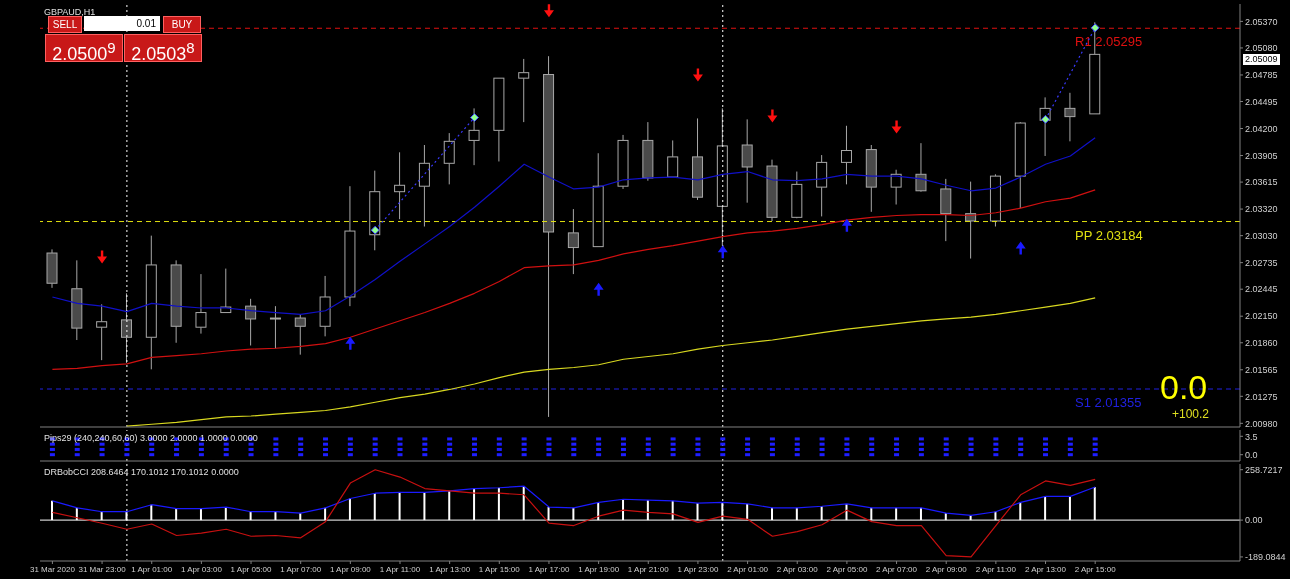 The width and height of the screenshot is (1290, 579). Describe the element at coordinates (122, 23) in the screenshot. I see `lot-size-field: 0.01` at that location.